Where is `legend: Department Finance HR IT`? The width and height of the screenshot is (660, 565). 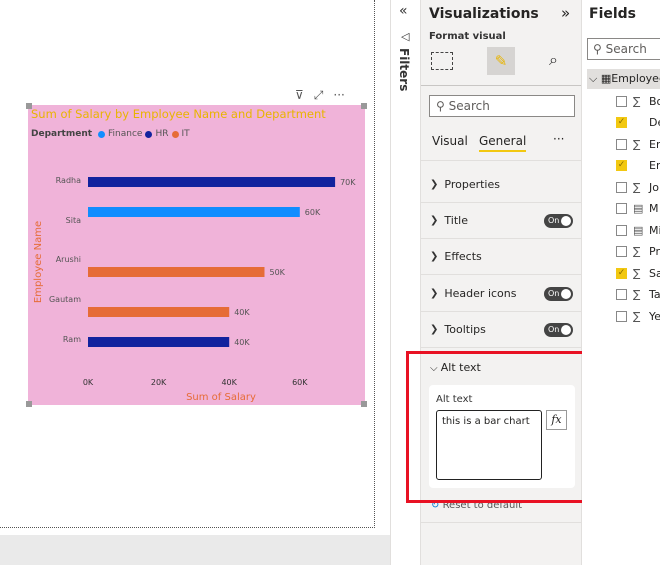
legend: Department Finance HR IT is located at coordinates (110, 134).